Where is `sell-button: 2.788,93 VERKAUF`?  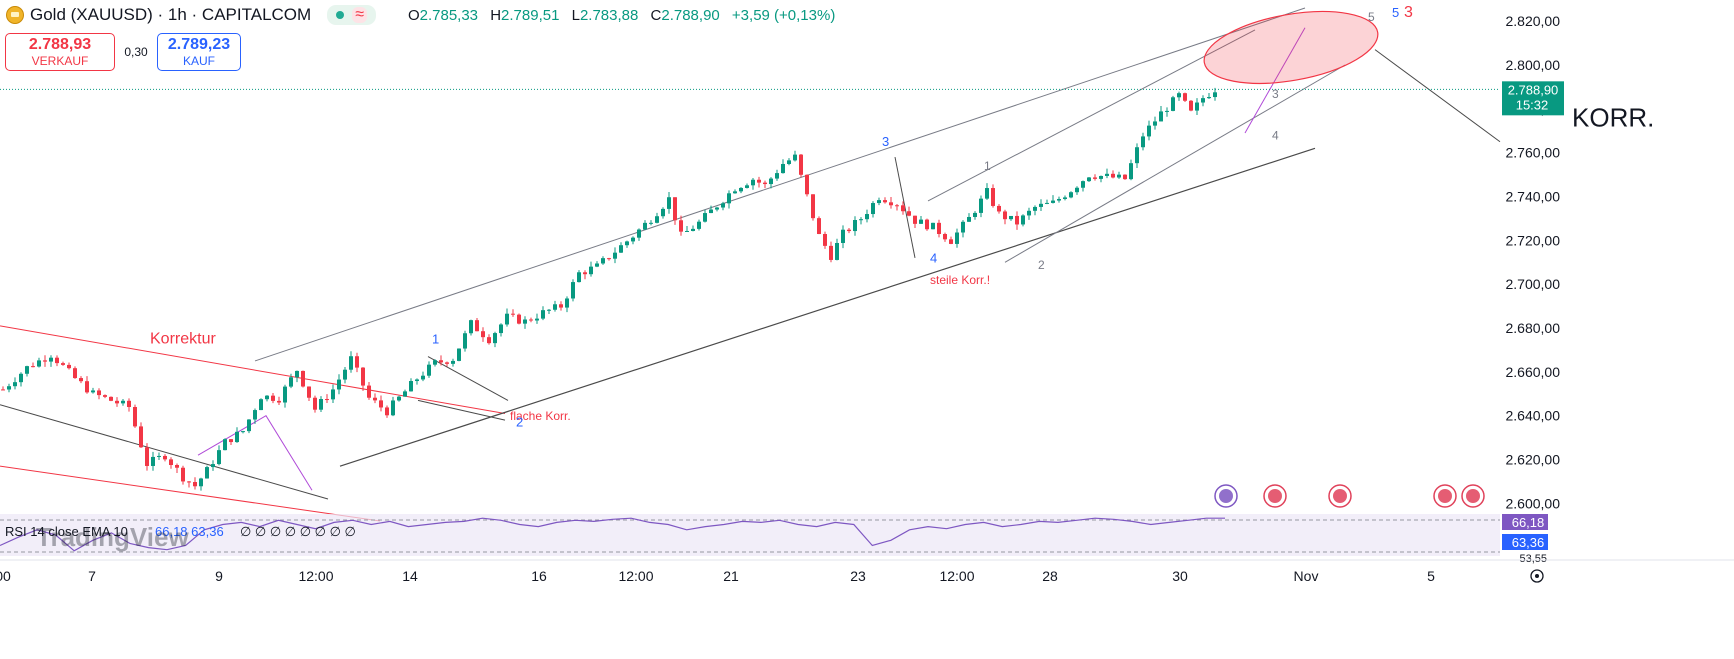 sell-button: 2.788,93 VERKAUF is located at coordinates (60, 52).